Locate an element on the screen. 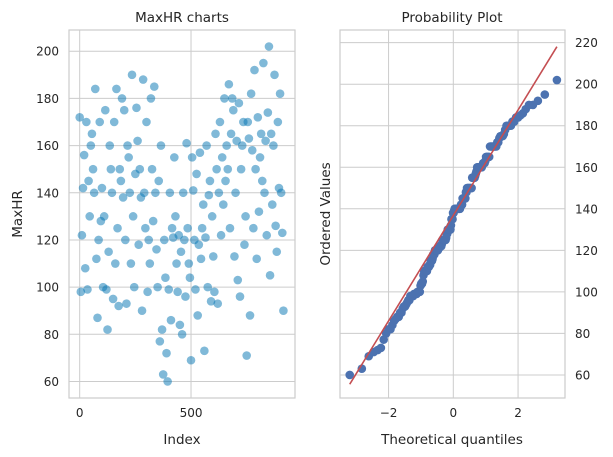 This screenshot has height=457, width=613. x-tick-label: 500 is located at coordinates (191, 413).